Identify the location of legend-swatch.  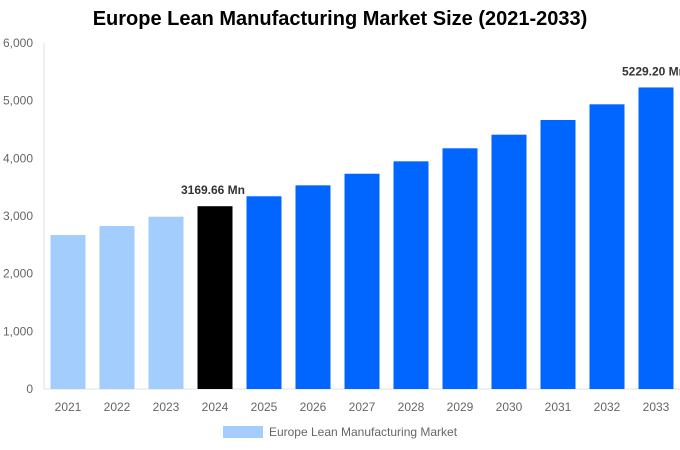
(242, 432).